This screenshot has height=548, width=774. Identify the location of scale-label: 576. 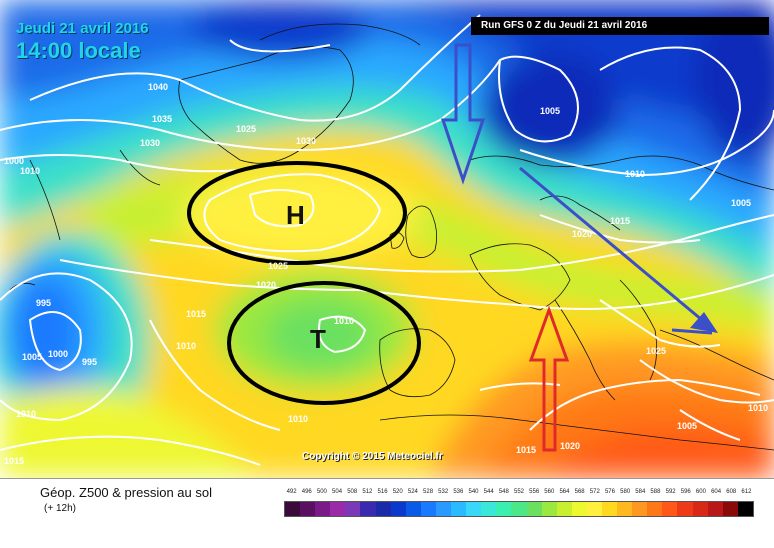
(609, 492).